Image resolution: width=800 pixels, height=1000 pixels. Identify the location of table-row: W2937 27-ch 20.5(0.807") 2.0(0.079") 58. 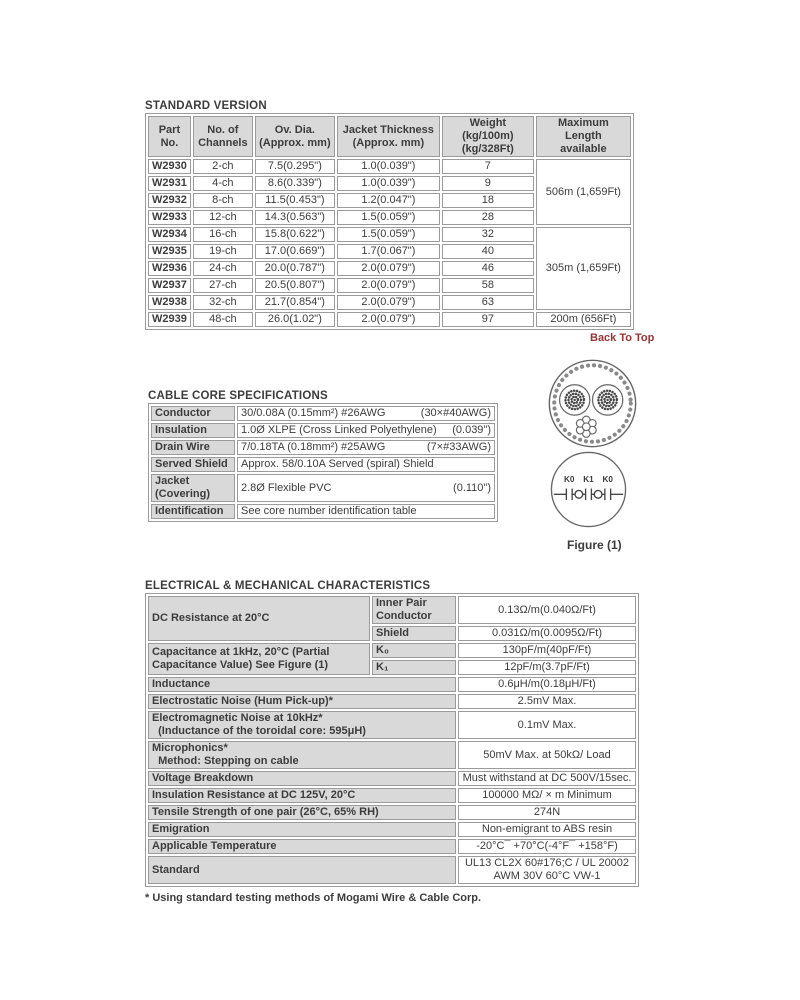
(389, 285).